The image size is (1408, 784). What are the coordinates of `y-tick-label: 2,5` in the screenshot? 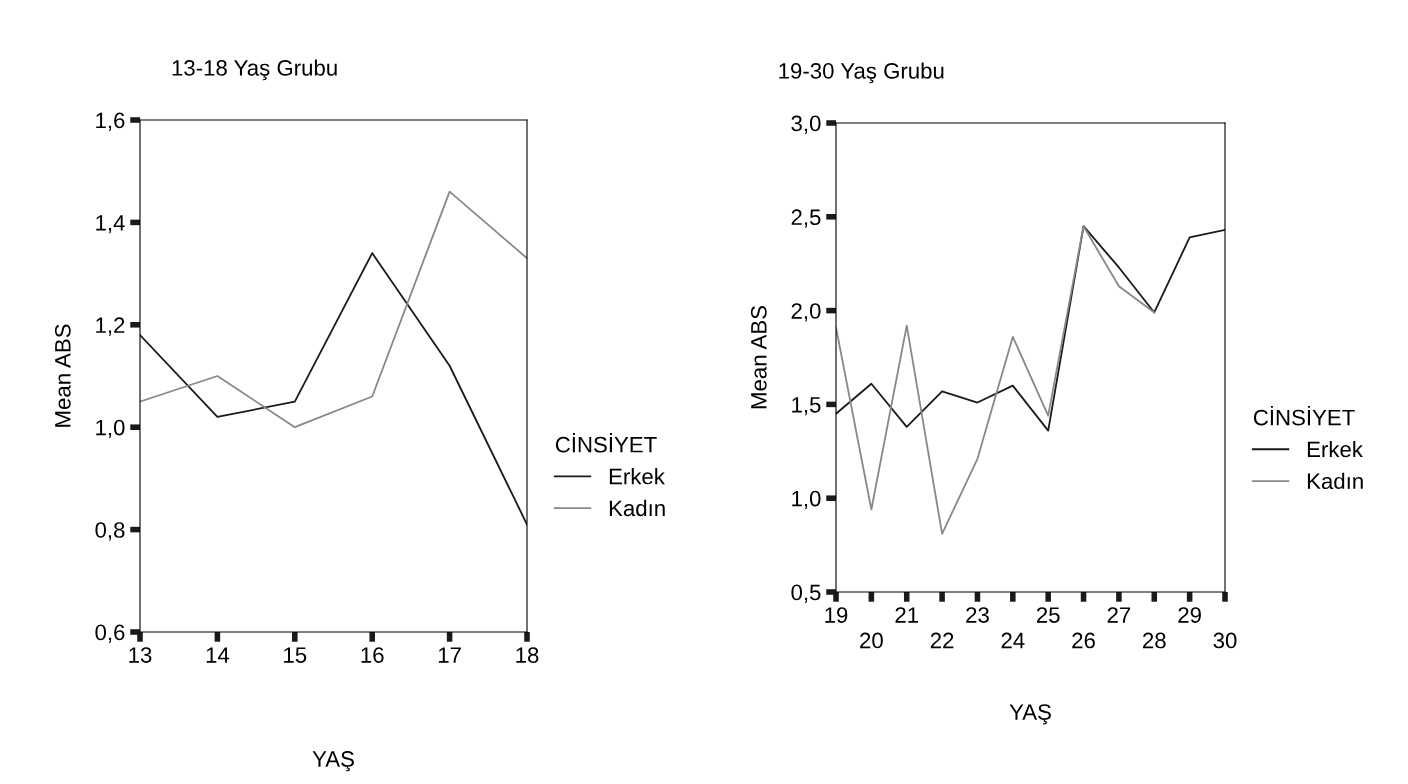 It's located at (806, 218).